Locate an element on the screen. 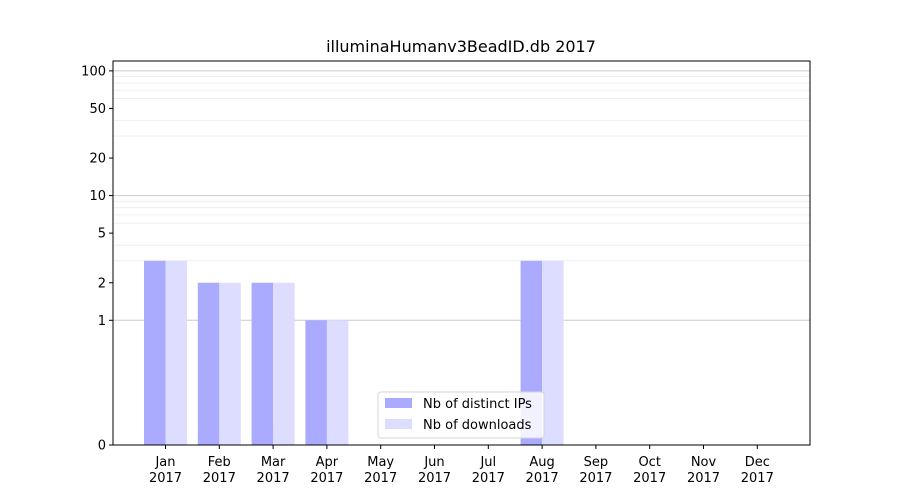 The image size is (900, 500). x-tick-label-month: Aug is located at coordinates (541, 462).